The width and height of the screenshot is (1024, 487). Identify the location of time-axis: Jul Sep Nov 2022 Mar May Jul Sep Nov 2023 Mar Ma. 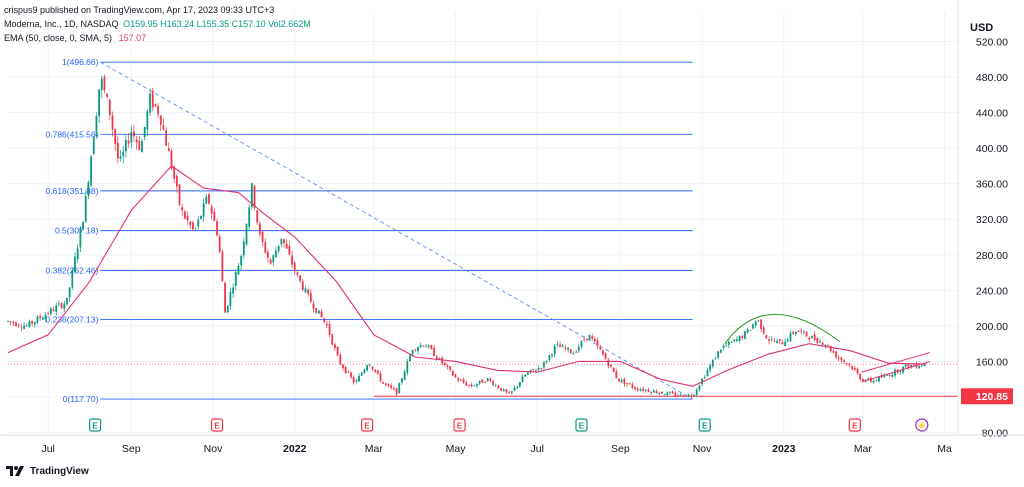
(512, 444).